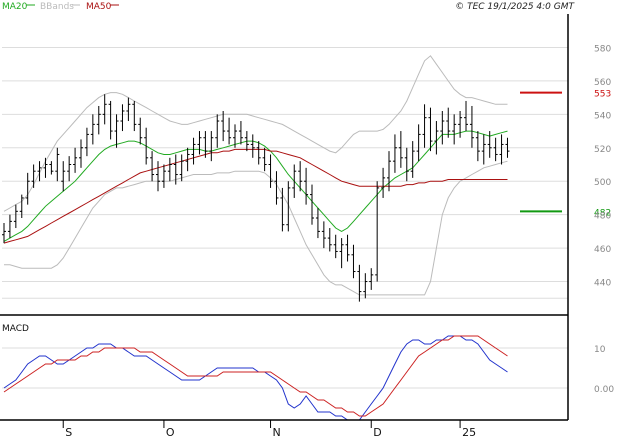 The width and height of the screenshot is (627, 440). What do you see at coordinates (469, 432) in the screenshot?
I see `xtick-label-25: 25` at bounding box center [469, 432].